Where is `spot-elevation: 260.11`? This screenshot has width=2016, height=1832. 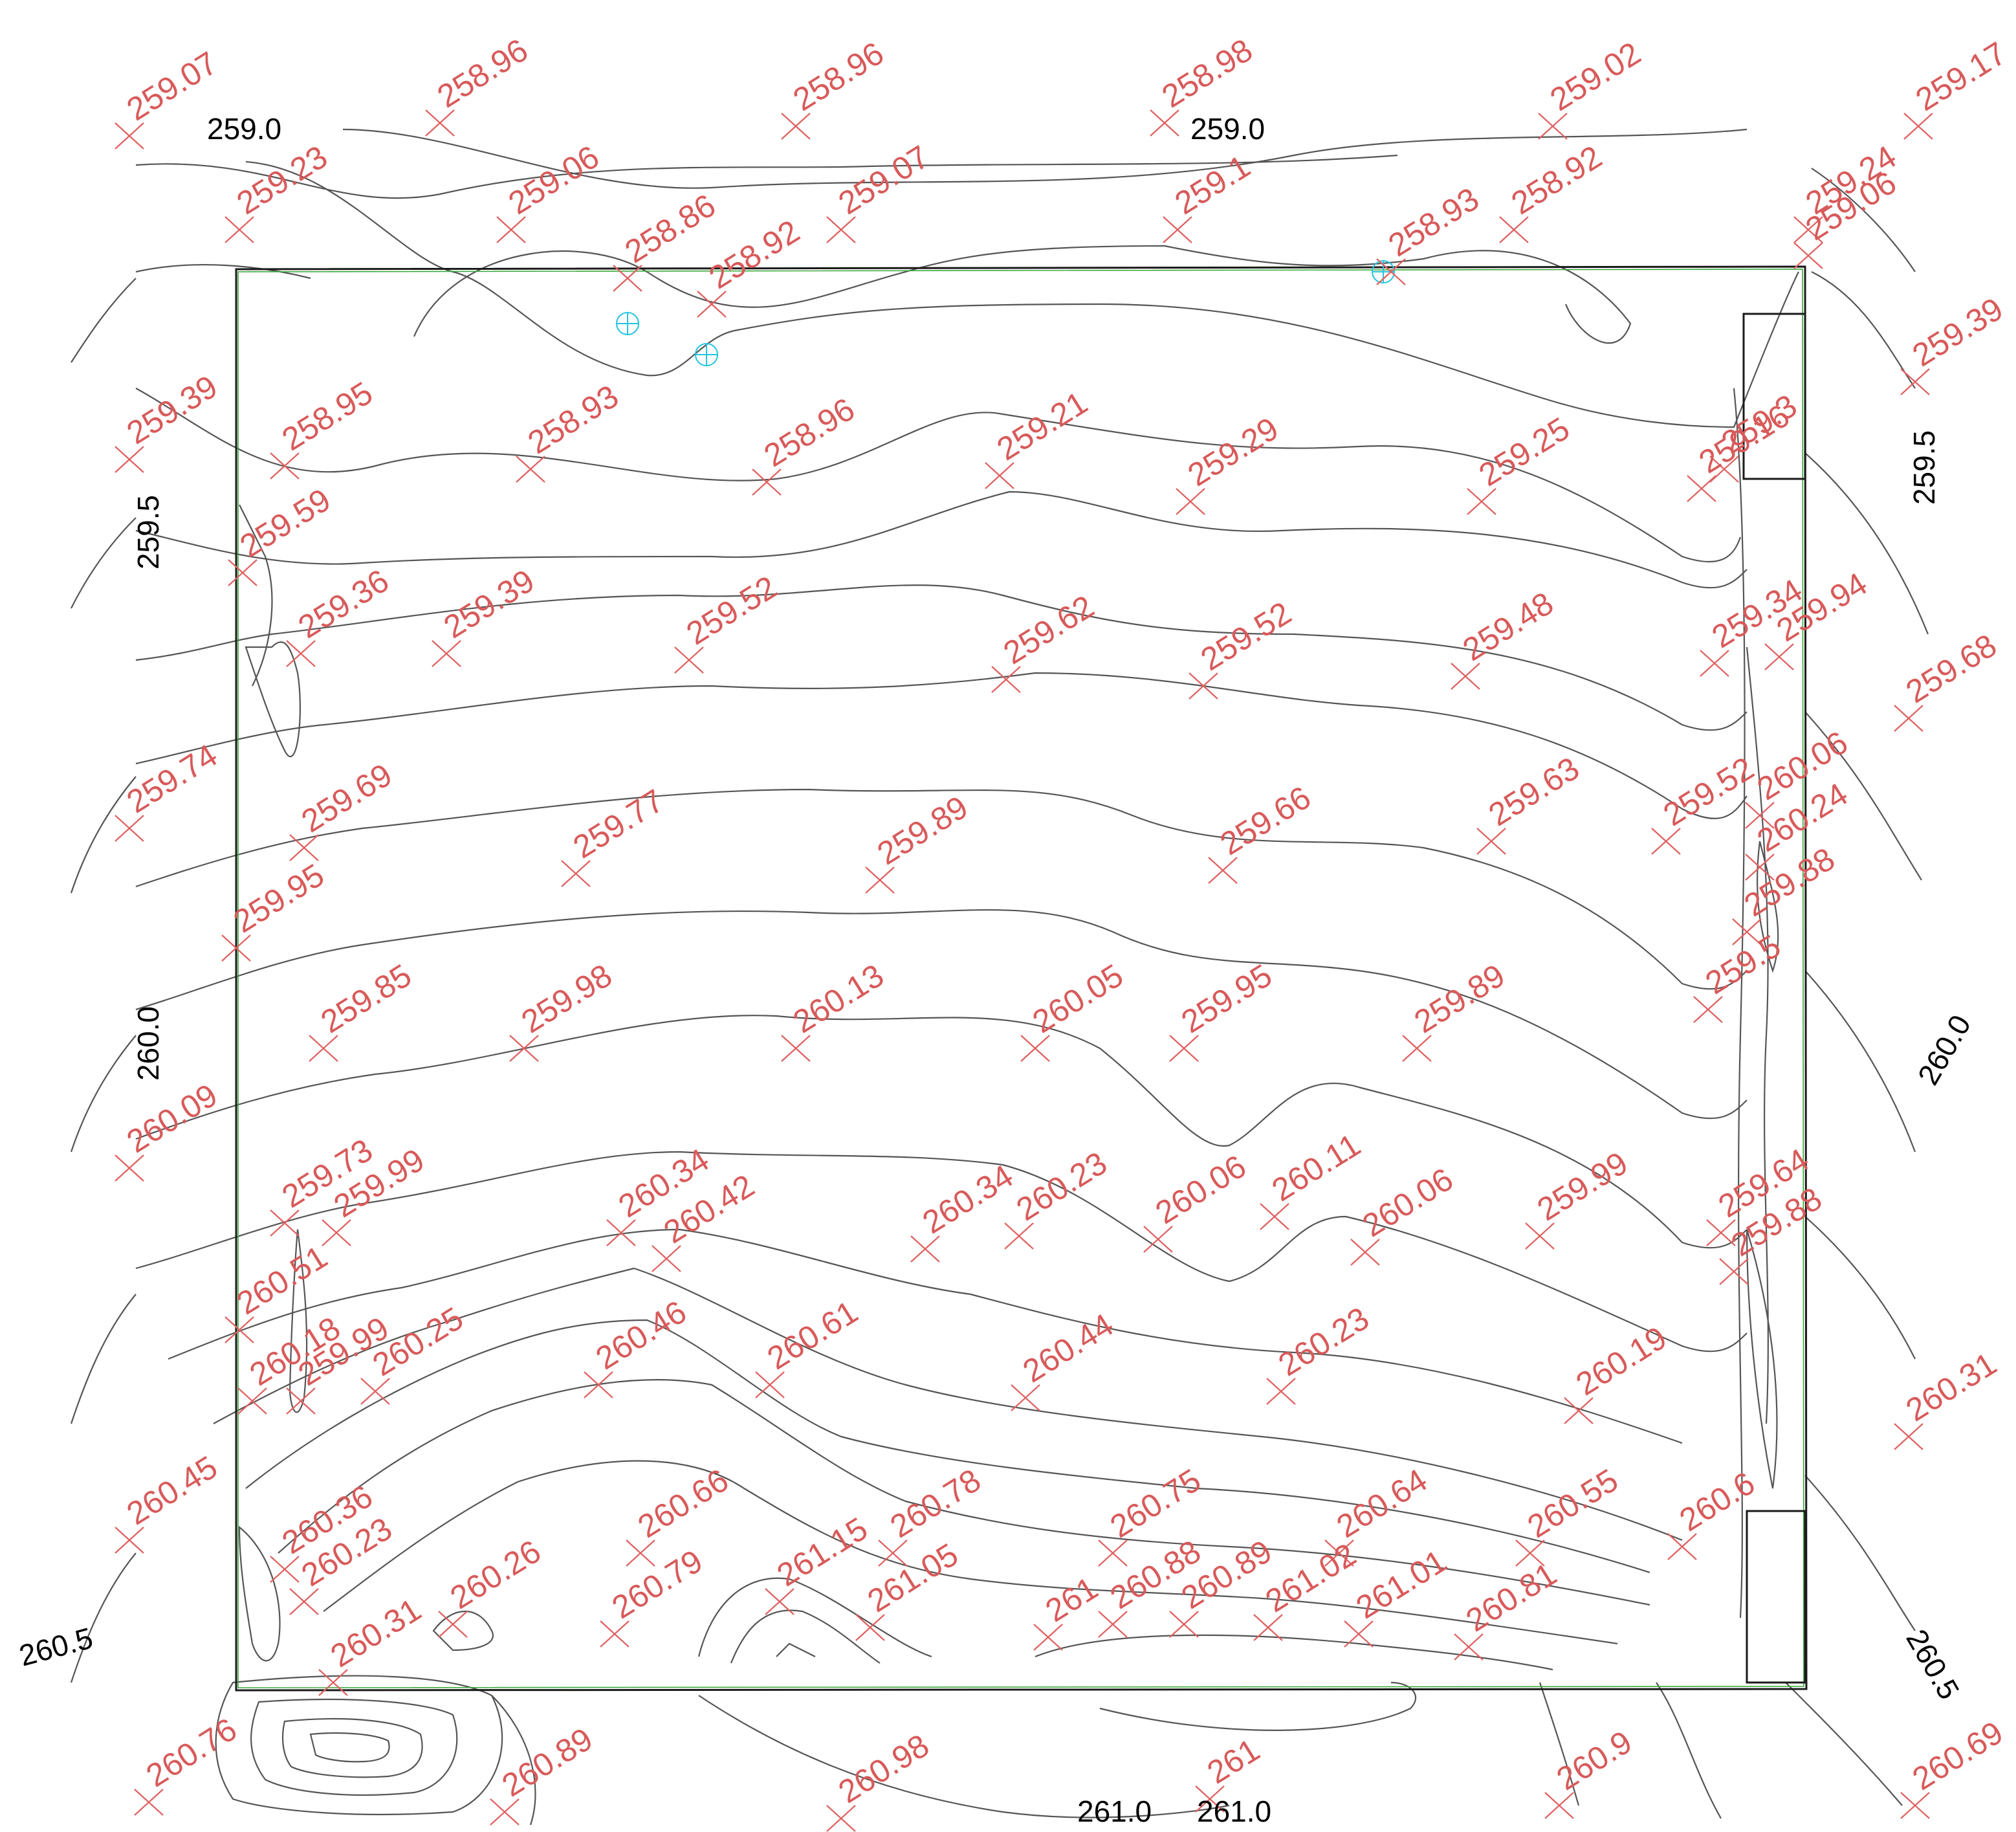
spot-elevation: 260.11 is located at coordinates (1313, 1178).